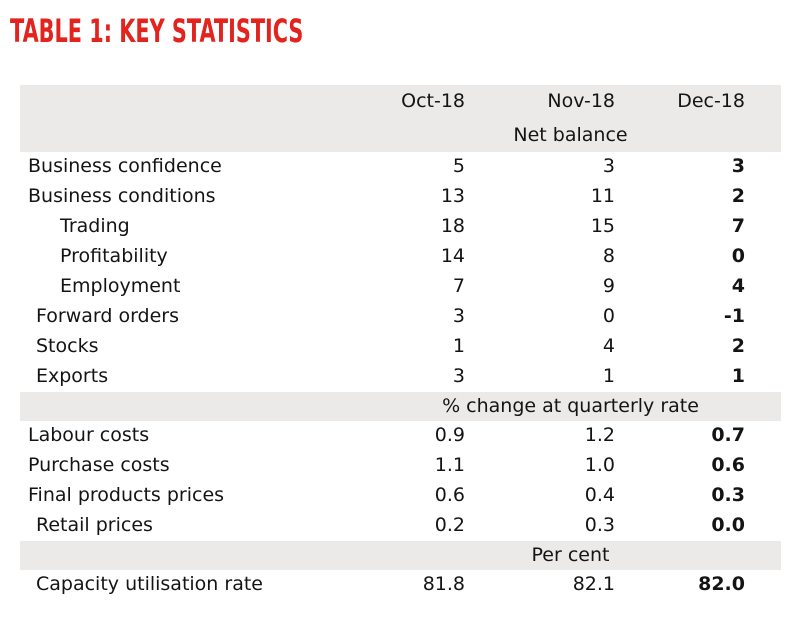  I want to click on row-label: Forward orders, so click(108, 317).